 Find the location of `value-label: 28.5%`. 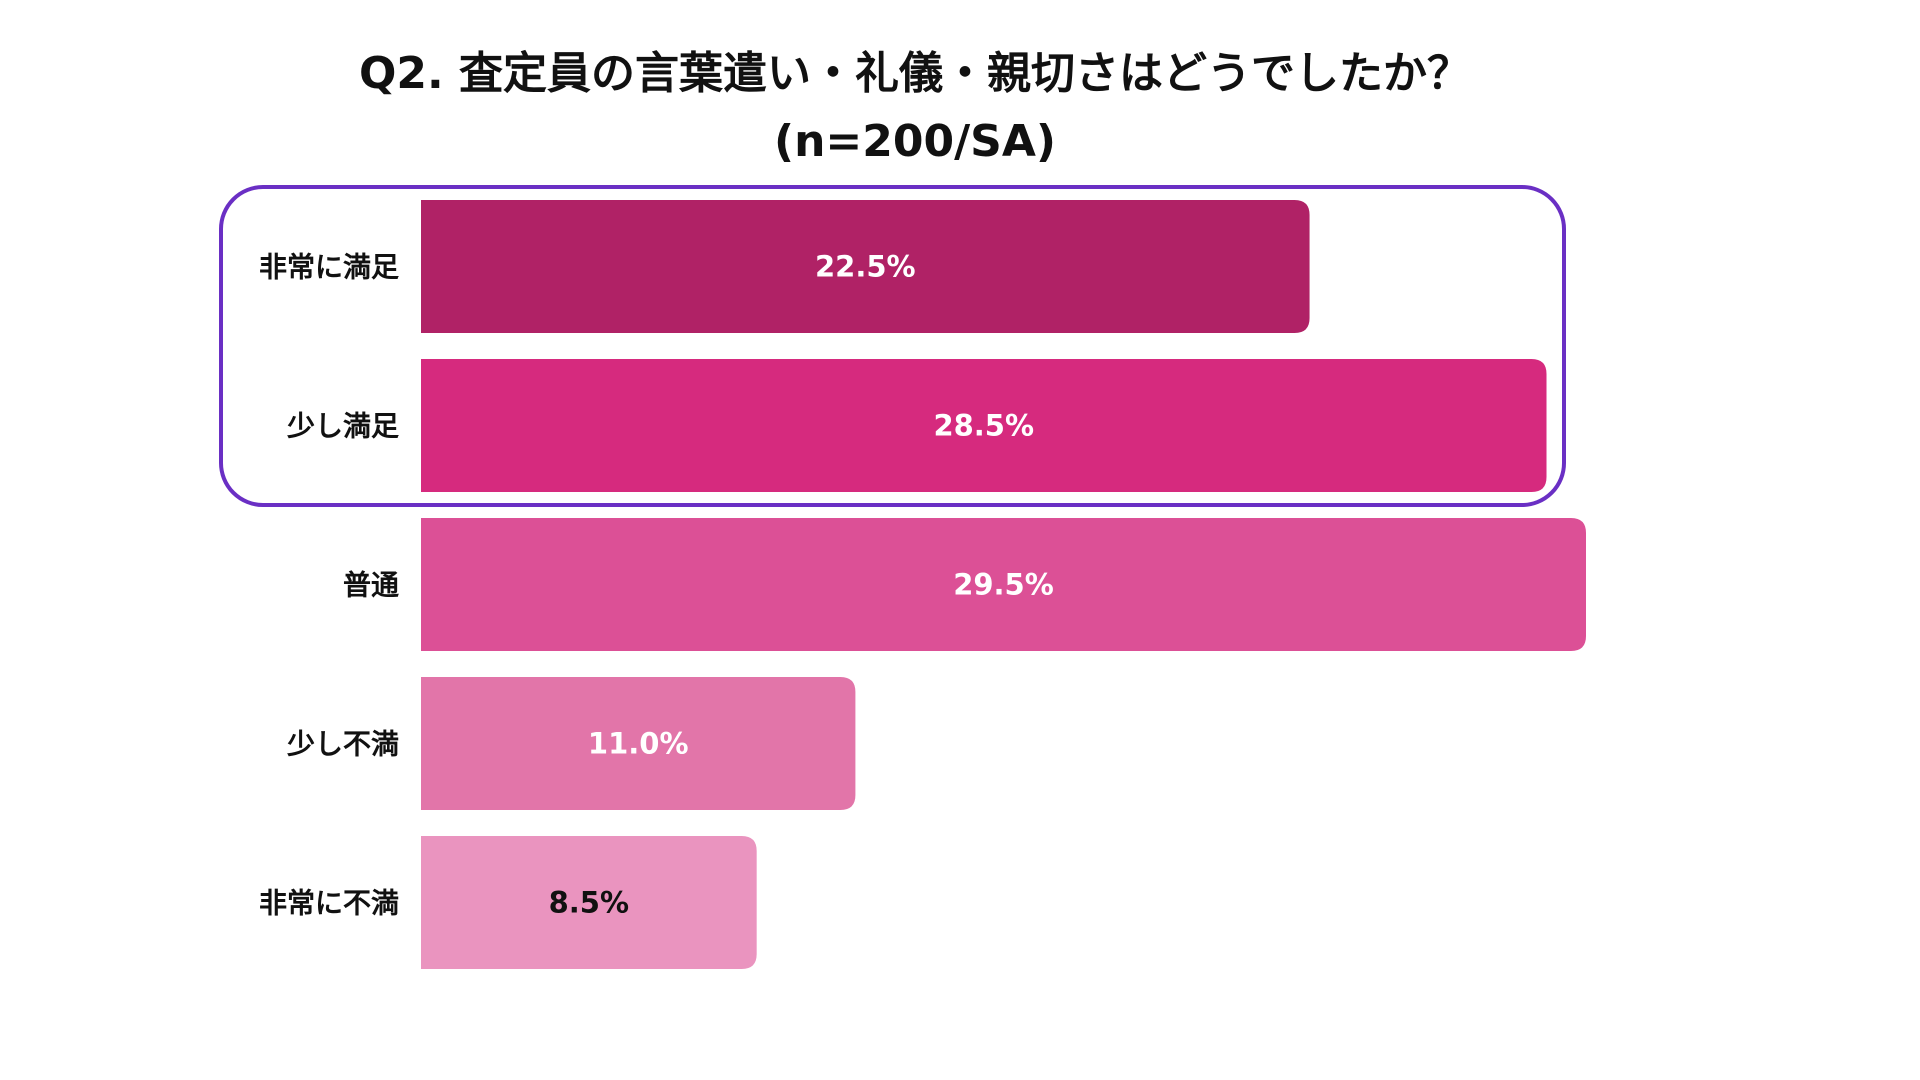

value-label: 28.5% is located at coordinates (983, 426).